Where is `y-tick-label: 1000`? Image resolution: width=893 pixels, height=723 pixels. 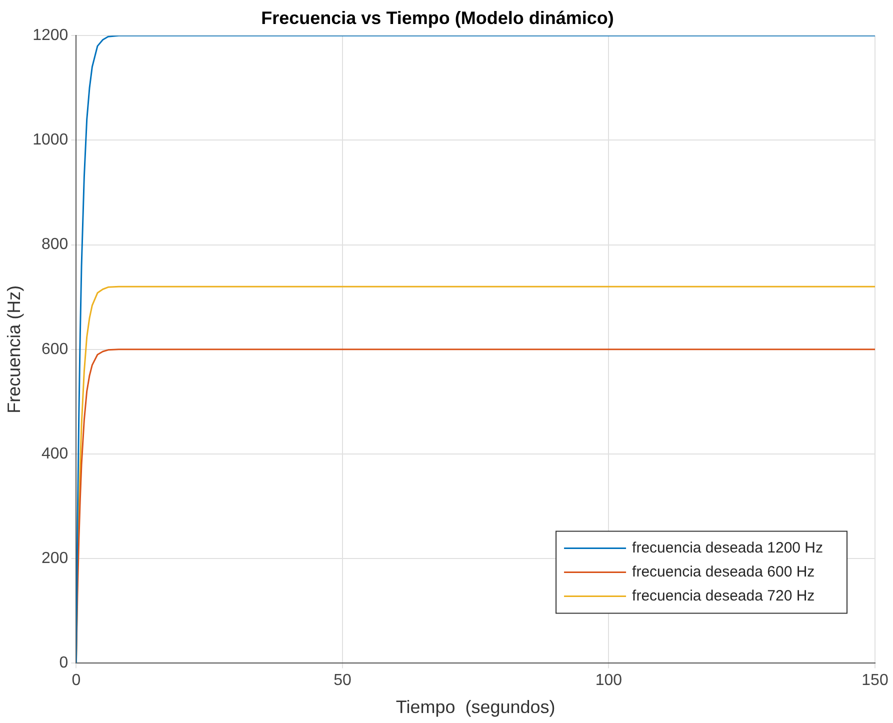 y-tick-label: 1000 is located at coordinates (50, 140).